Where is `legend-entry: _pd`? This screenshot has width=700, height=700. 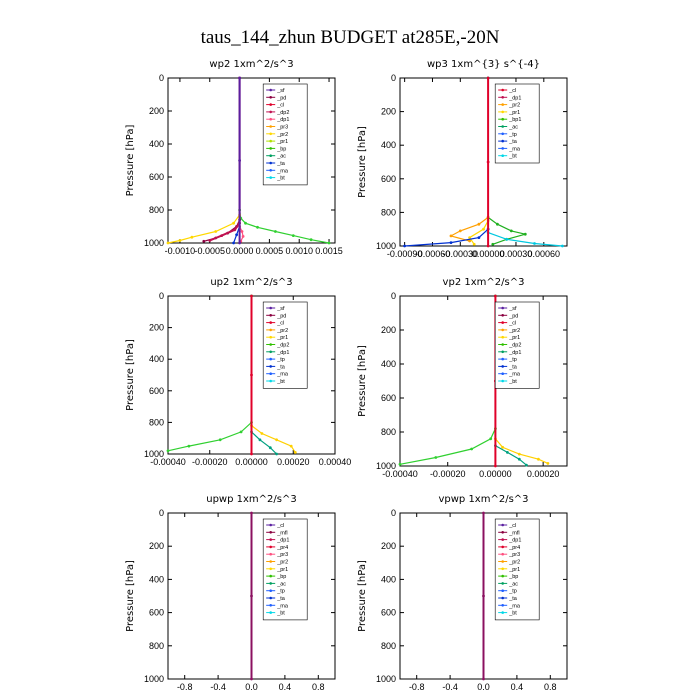 legend-entry: _pd is located at coordinates (513, 316).